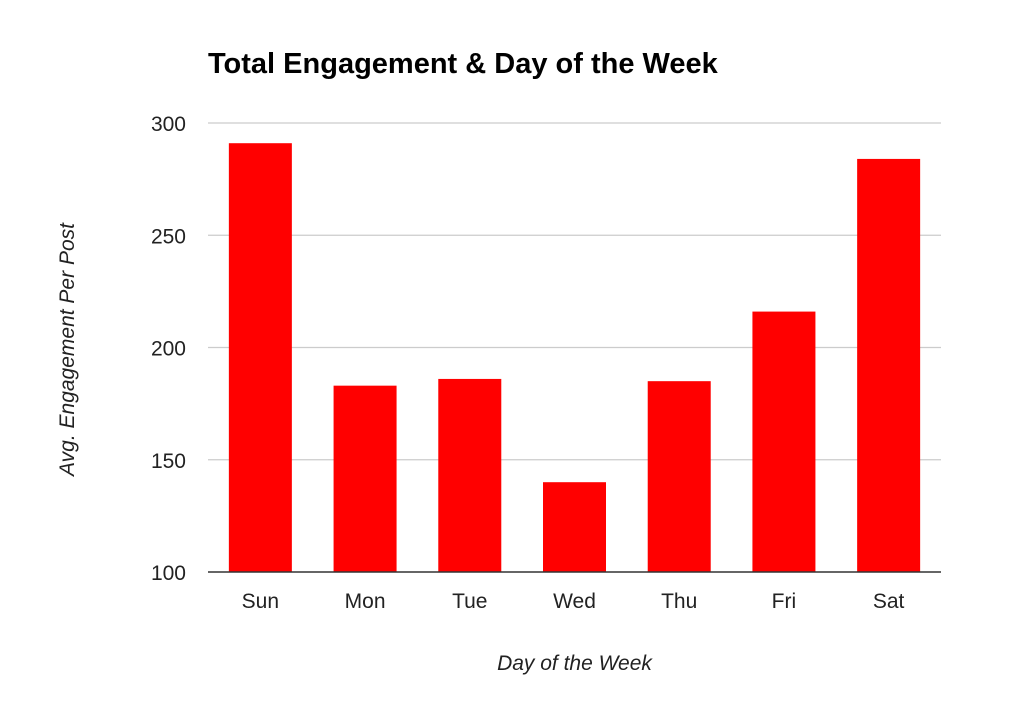  I want to click on bar-sun, so click(260, 357).